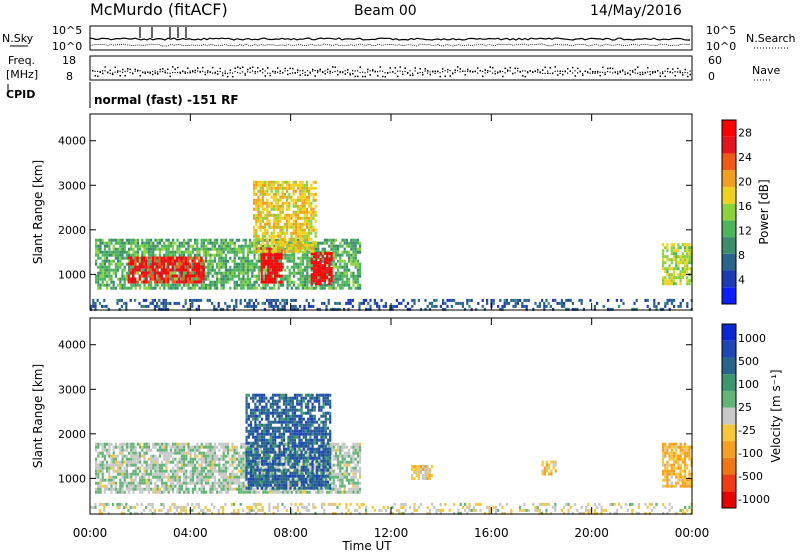  Describe the element at coordinates (18, 38) in the screenshot. I see `nsky-label: N.Sky` at that location.